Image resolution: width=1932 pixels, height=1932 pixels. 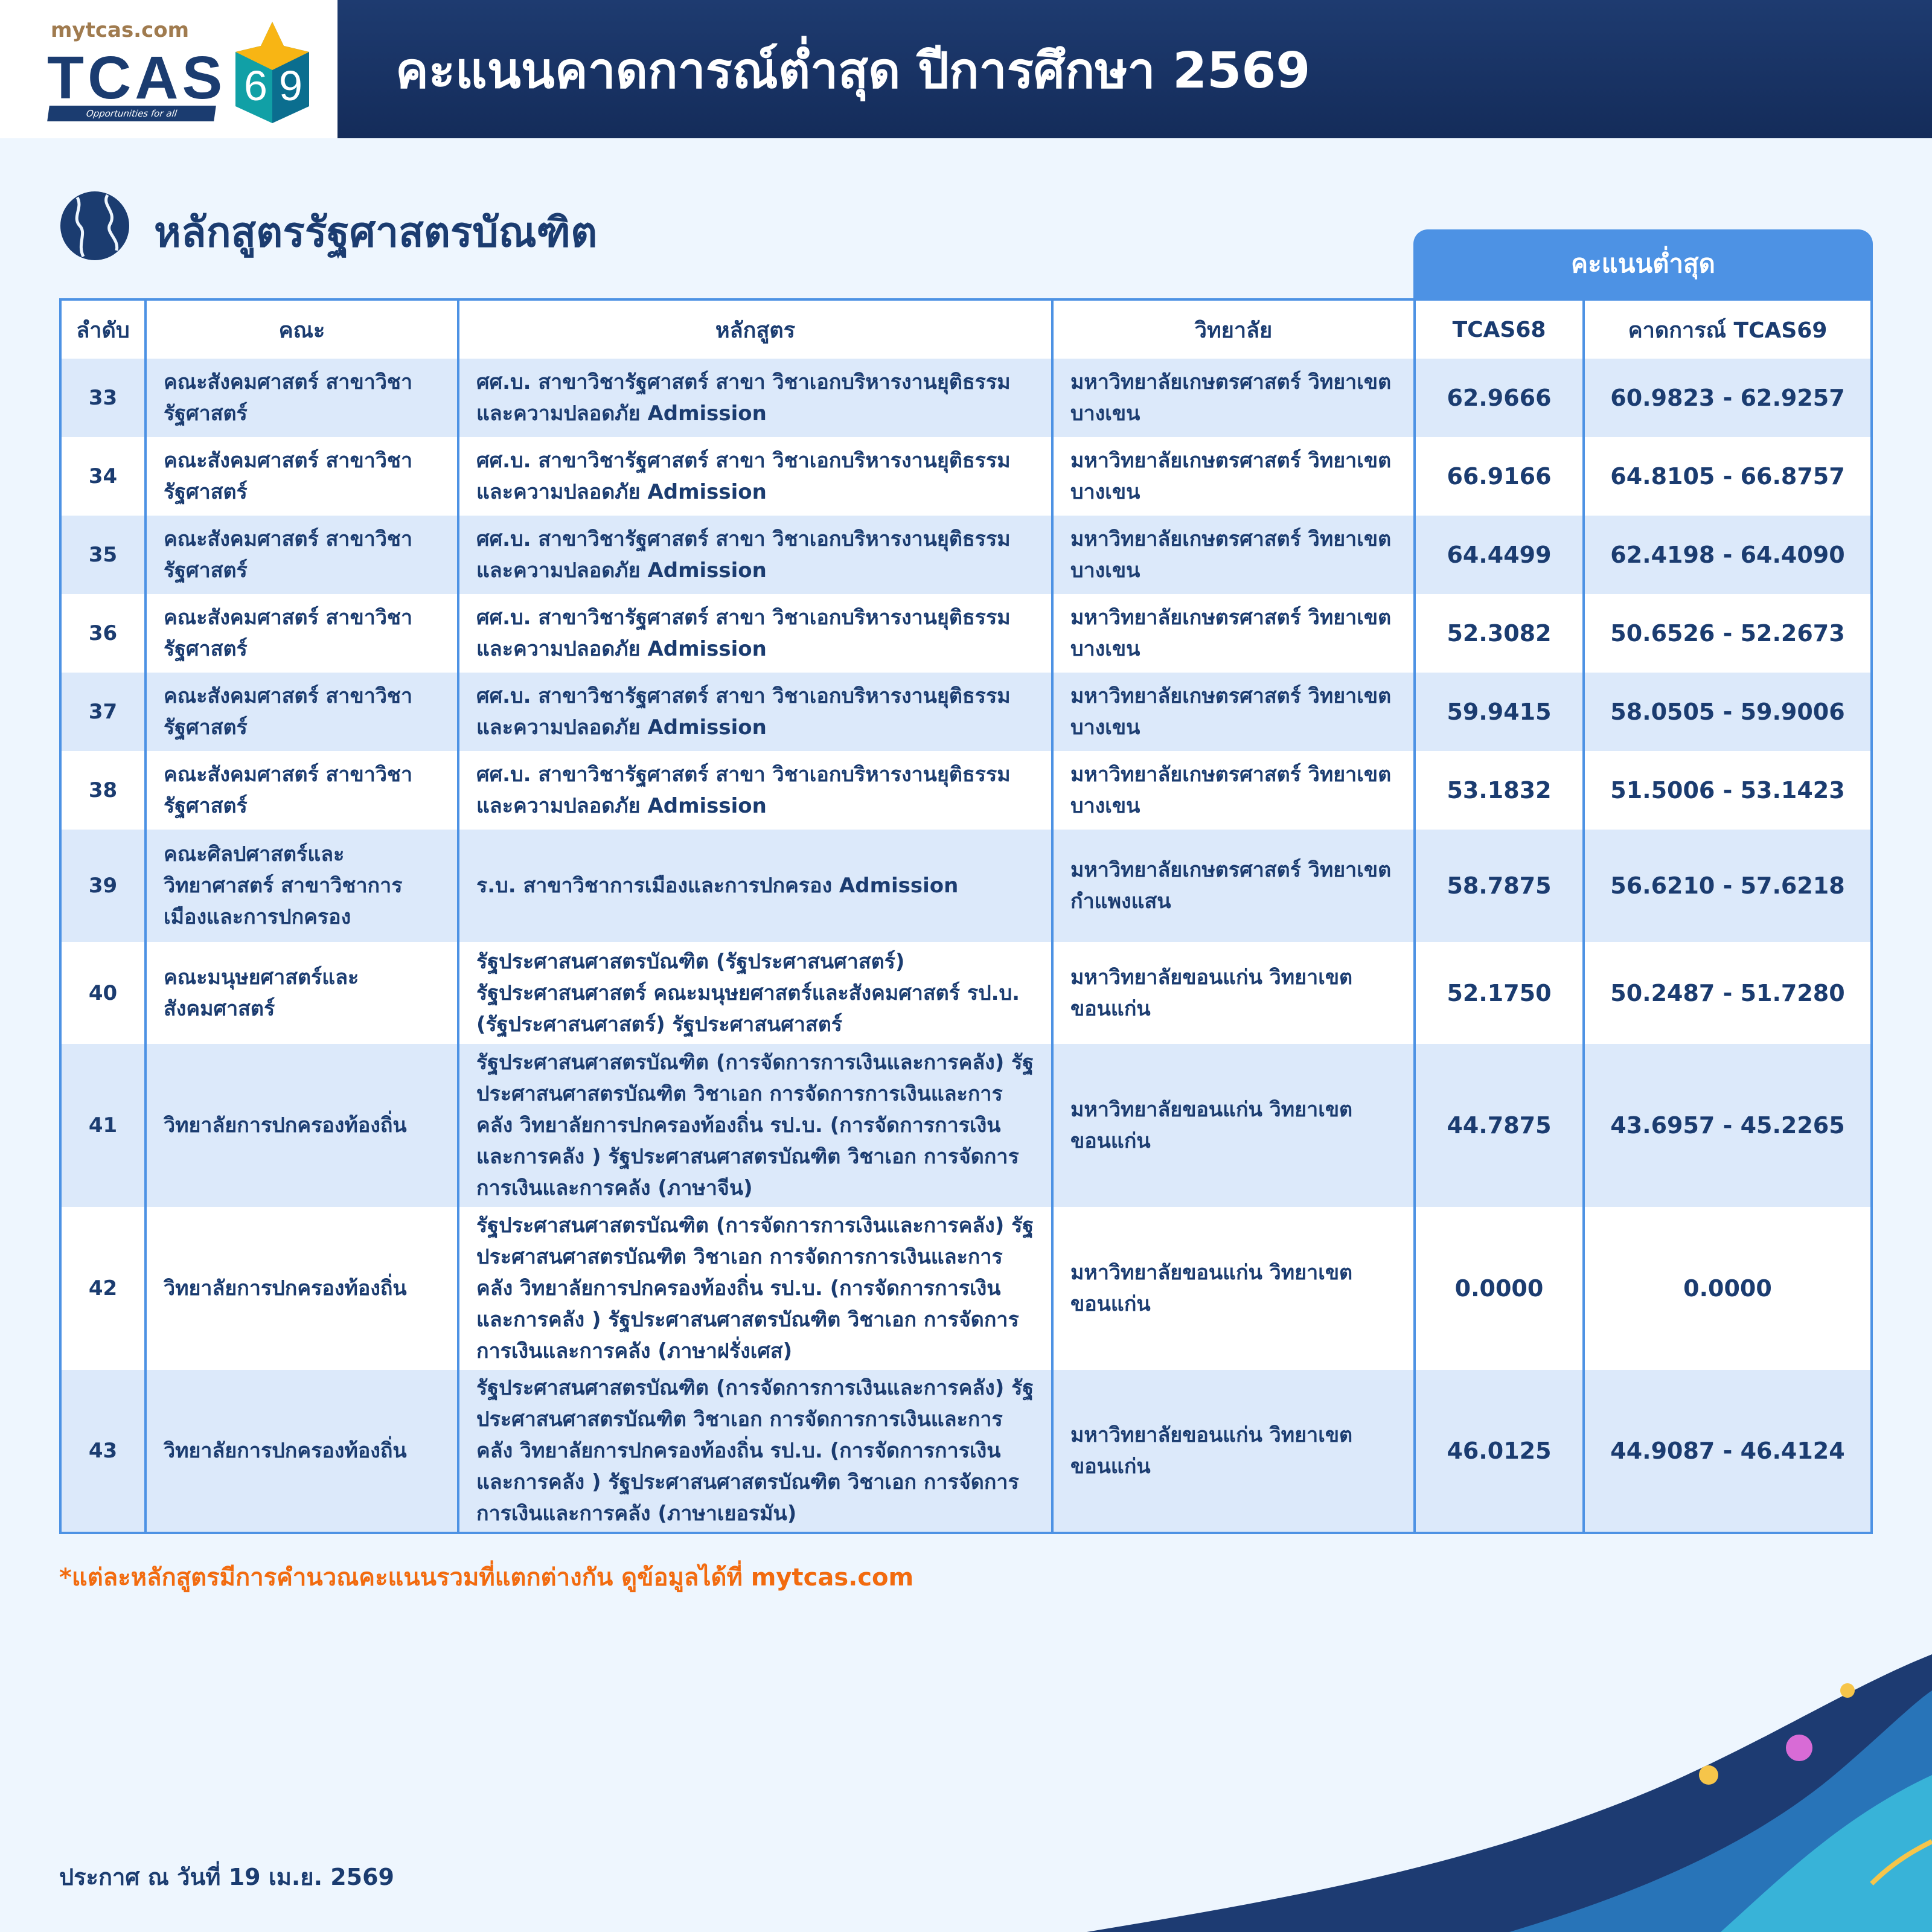 What do you see at coordinates (1727, 1125) in the screenshot?
I see `tcas69-forecast: 43.6957 - 45.2265` at bounding box center [1727, 1125].